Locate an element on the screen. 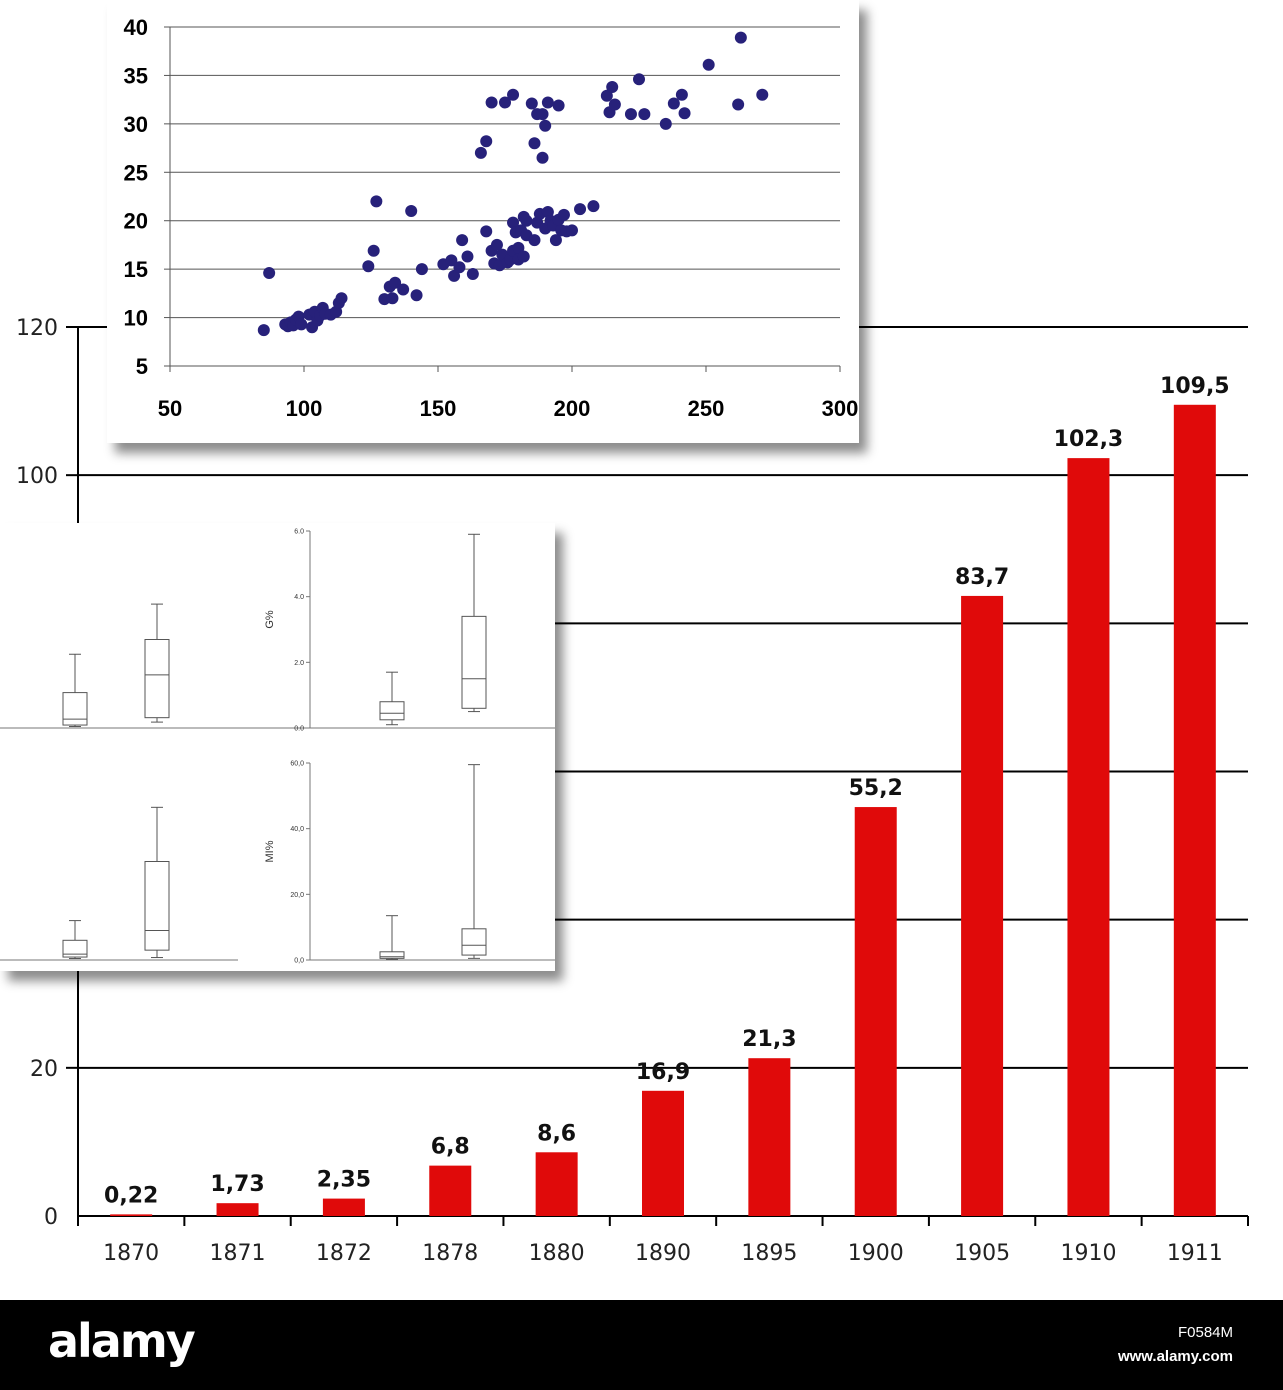 The height and width of the screenshot is (1390, 1283). bar-1910 is located at coordinates (1088, 837).